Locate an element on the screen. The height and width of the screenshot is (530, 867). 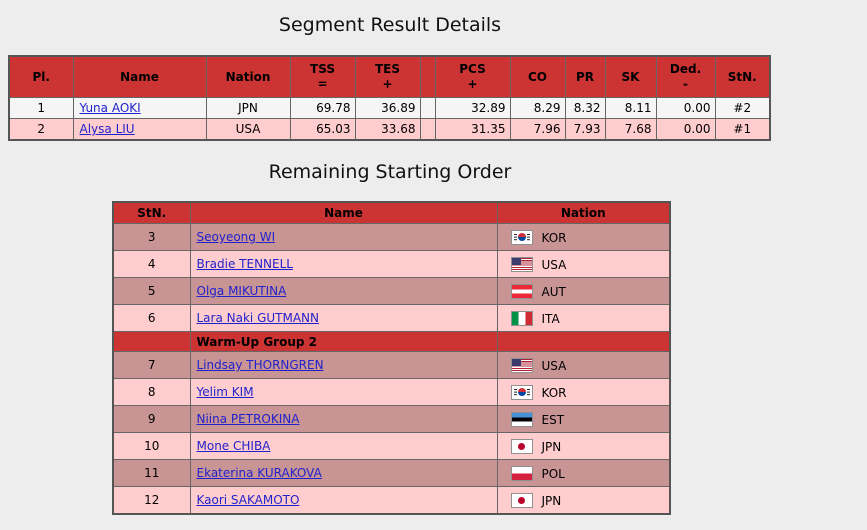
skater-link: Olga MIKUTINA is located at coordinates (241, 291).